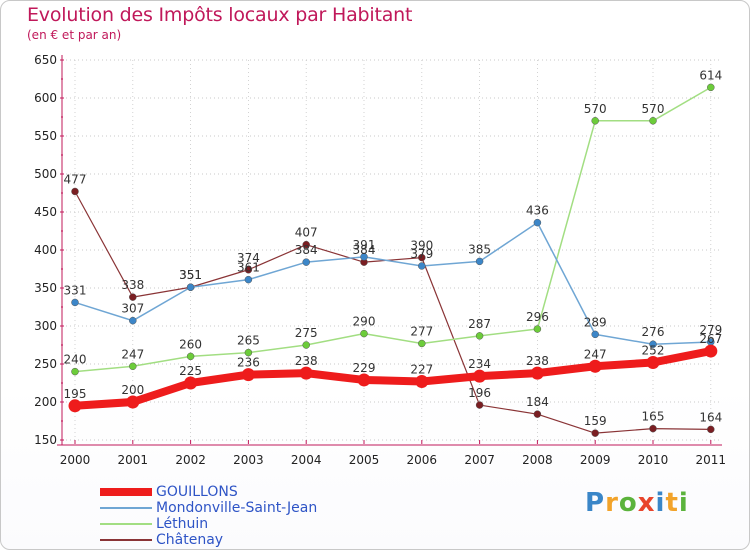 This screenshot has width=750, height=550. Describe the element at coordinates (537, 317) in the screenshot. I see `data-label-l-thuin: 296` at that location.